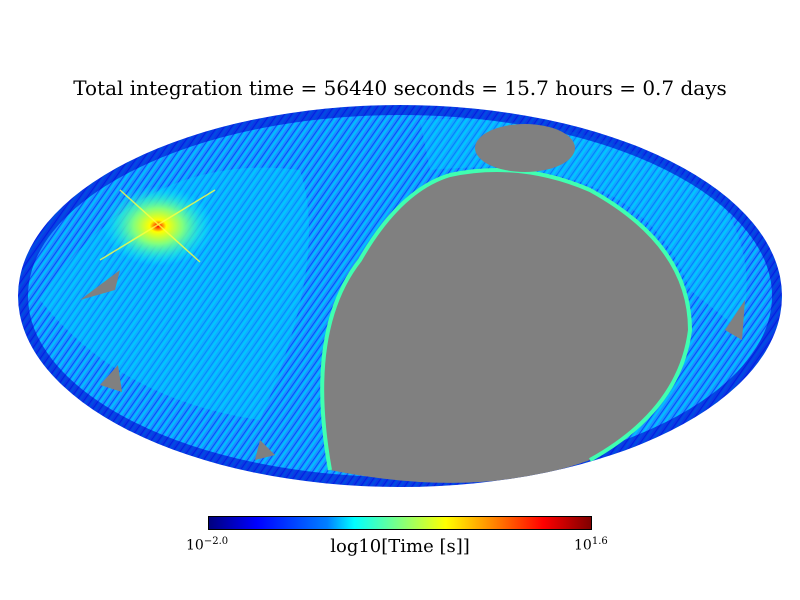  I want to click on colorbar-min-label: 10−2.0, so click(207, 545).